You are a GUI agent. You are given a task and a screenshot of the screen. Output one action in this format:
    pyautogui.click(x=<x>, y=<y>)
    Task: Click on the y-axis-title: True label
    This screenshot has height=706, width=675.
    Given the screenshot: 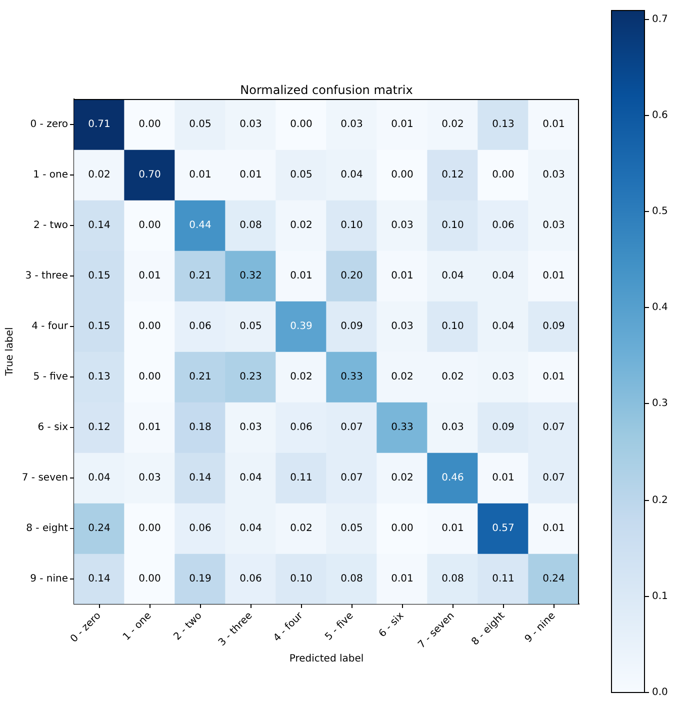 What is the action you would take?
    pyautogui.click(x=10, y=352)
    